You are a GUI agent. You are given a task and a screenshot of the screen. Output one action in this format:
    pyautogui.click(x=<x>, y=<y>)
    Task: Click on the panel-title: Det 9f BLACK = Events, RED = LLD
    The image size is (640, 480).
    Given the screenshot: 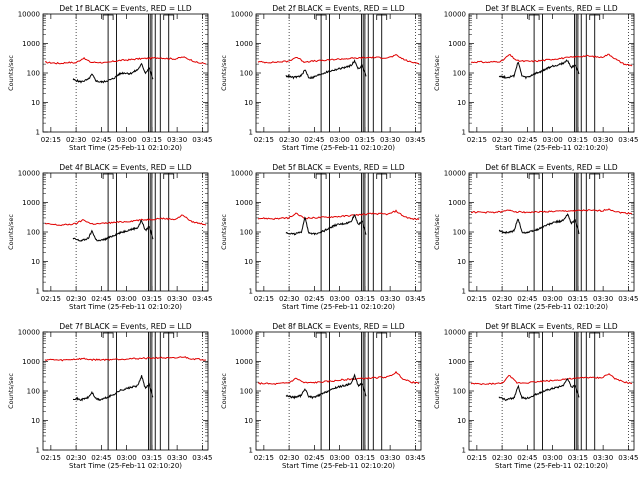 What is the action you would take?
    pyautogui.click(x=551, y=326)
    